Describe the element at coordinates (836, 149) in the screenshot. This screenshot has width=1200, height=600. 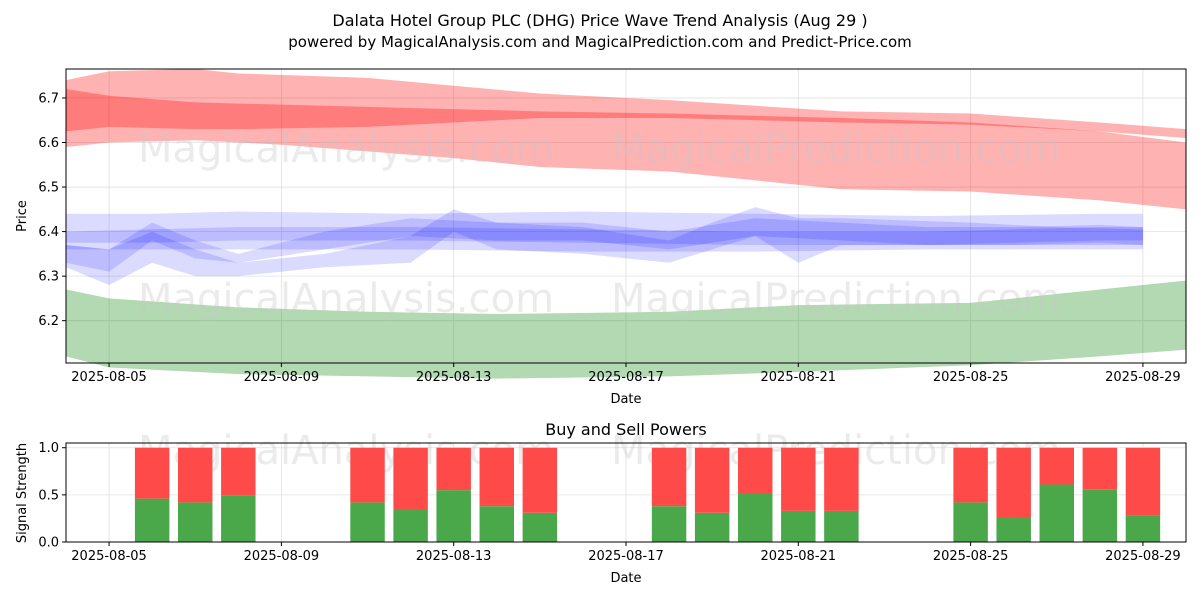
I see `watermark-right: MagicalPrediction.com` at that location.